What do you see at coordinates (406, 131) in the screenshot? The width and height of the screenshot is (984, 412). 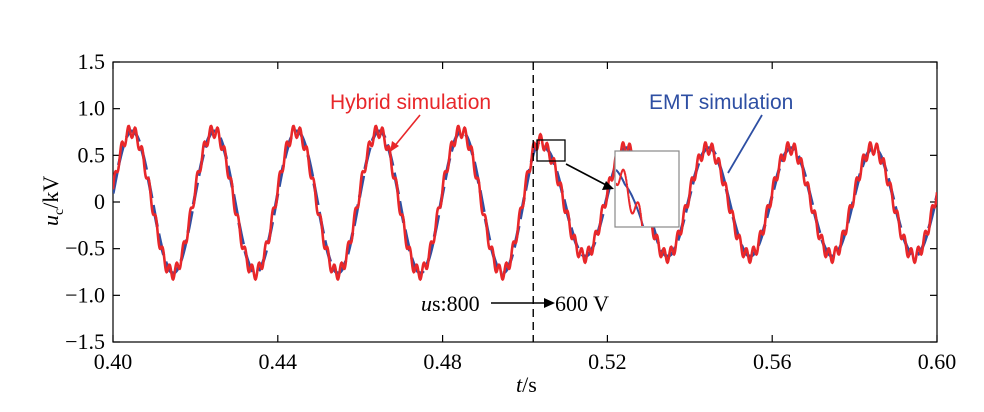 I see `hybrid-label-arrow` at bounding box center [406, 131].